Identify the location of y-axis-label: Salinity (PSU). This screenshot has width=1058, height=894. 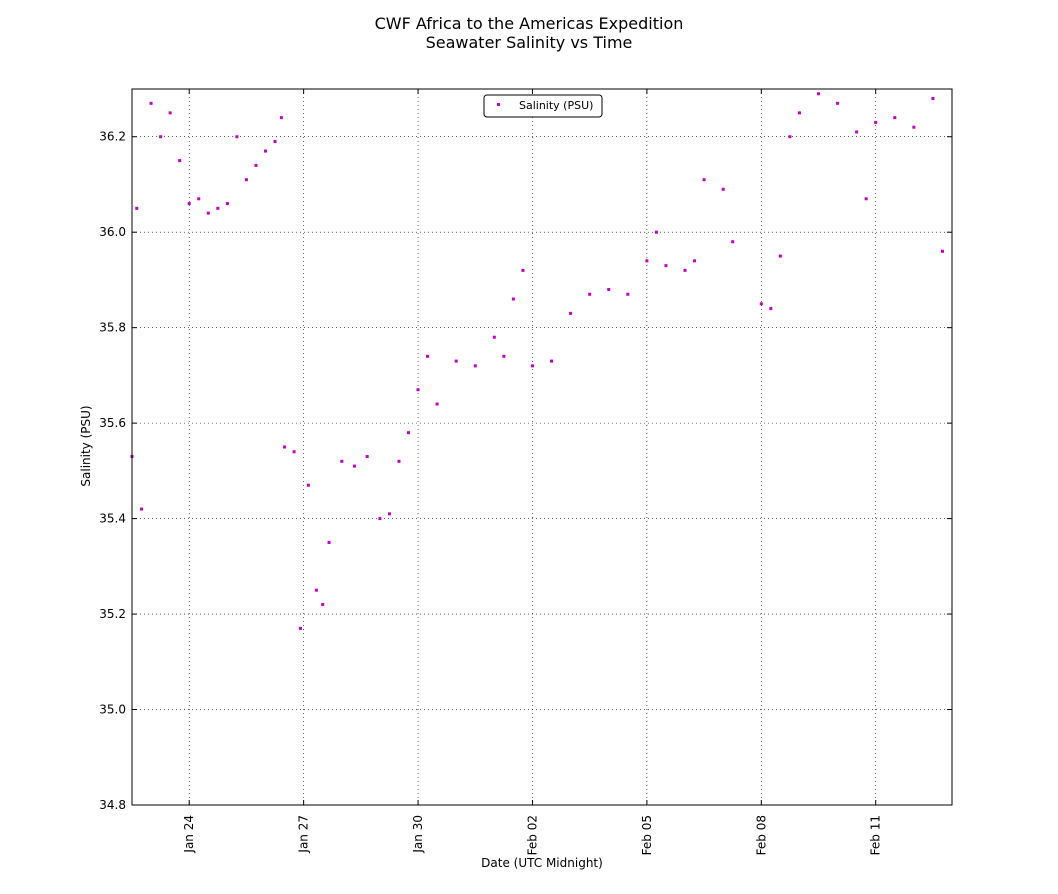
(86, 446).